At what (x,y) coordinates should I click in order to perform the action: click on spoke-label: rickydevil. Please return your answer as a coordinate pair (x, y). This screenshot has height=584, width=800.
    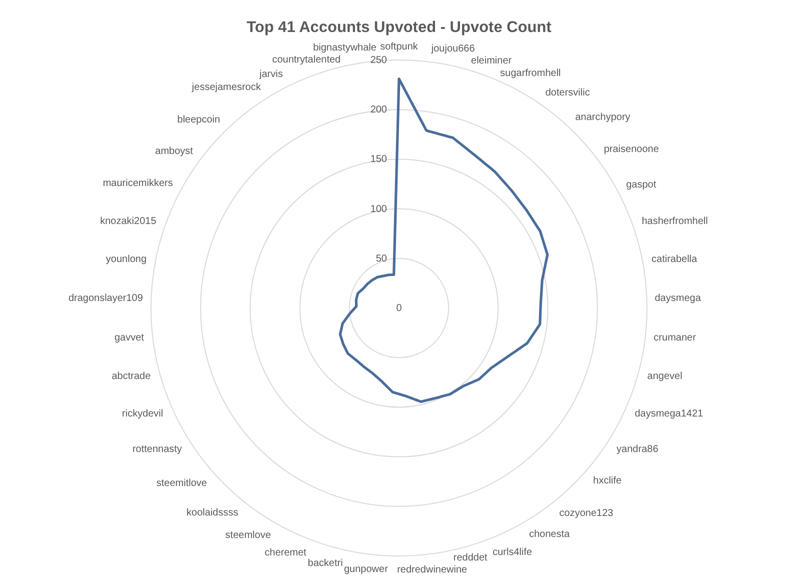
    Looking at the image, I should click on (143, 414).